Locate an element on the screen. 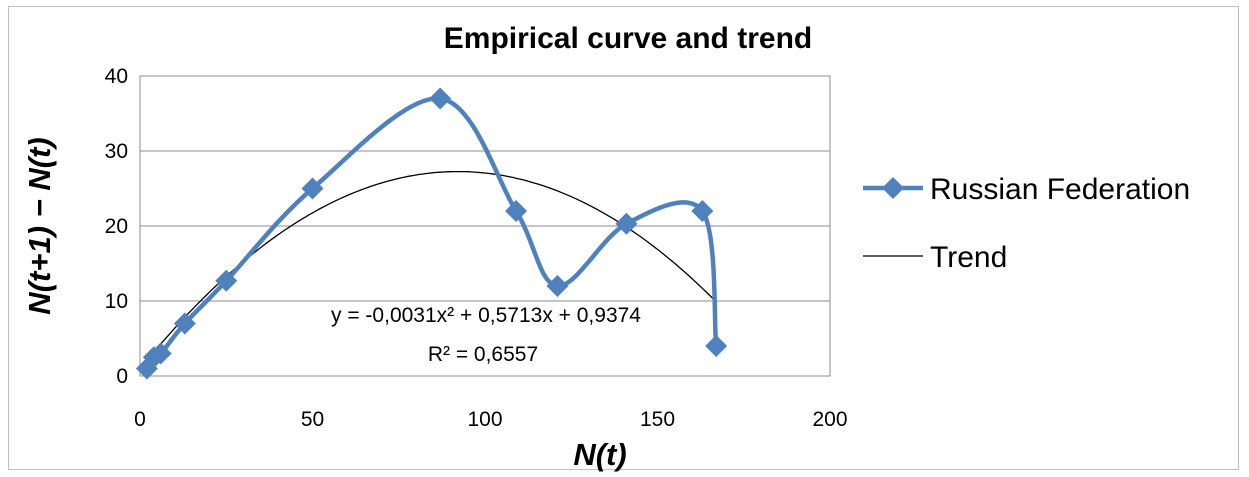 This screenshot has width=1249, height=477. x-axis-title: N(t) is located at coordinates (599, 454).